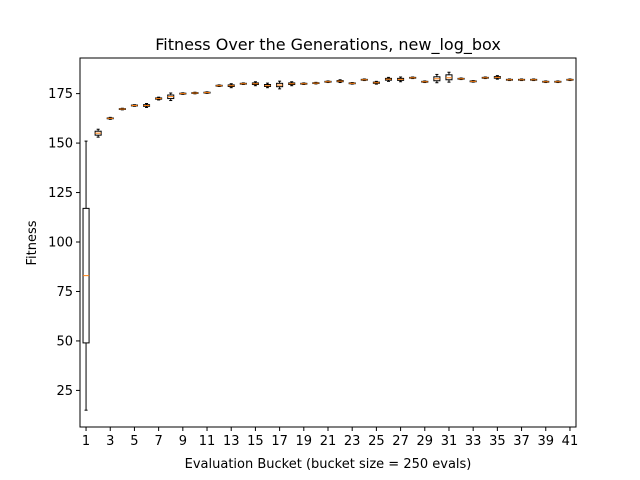  Describe the element at coordinates (158, 441) in the screenshot. I see `x-tick-label: 7` at that location.